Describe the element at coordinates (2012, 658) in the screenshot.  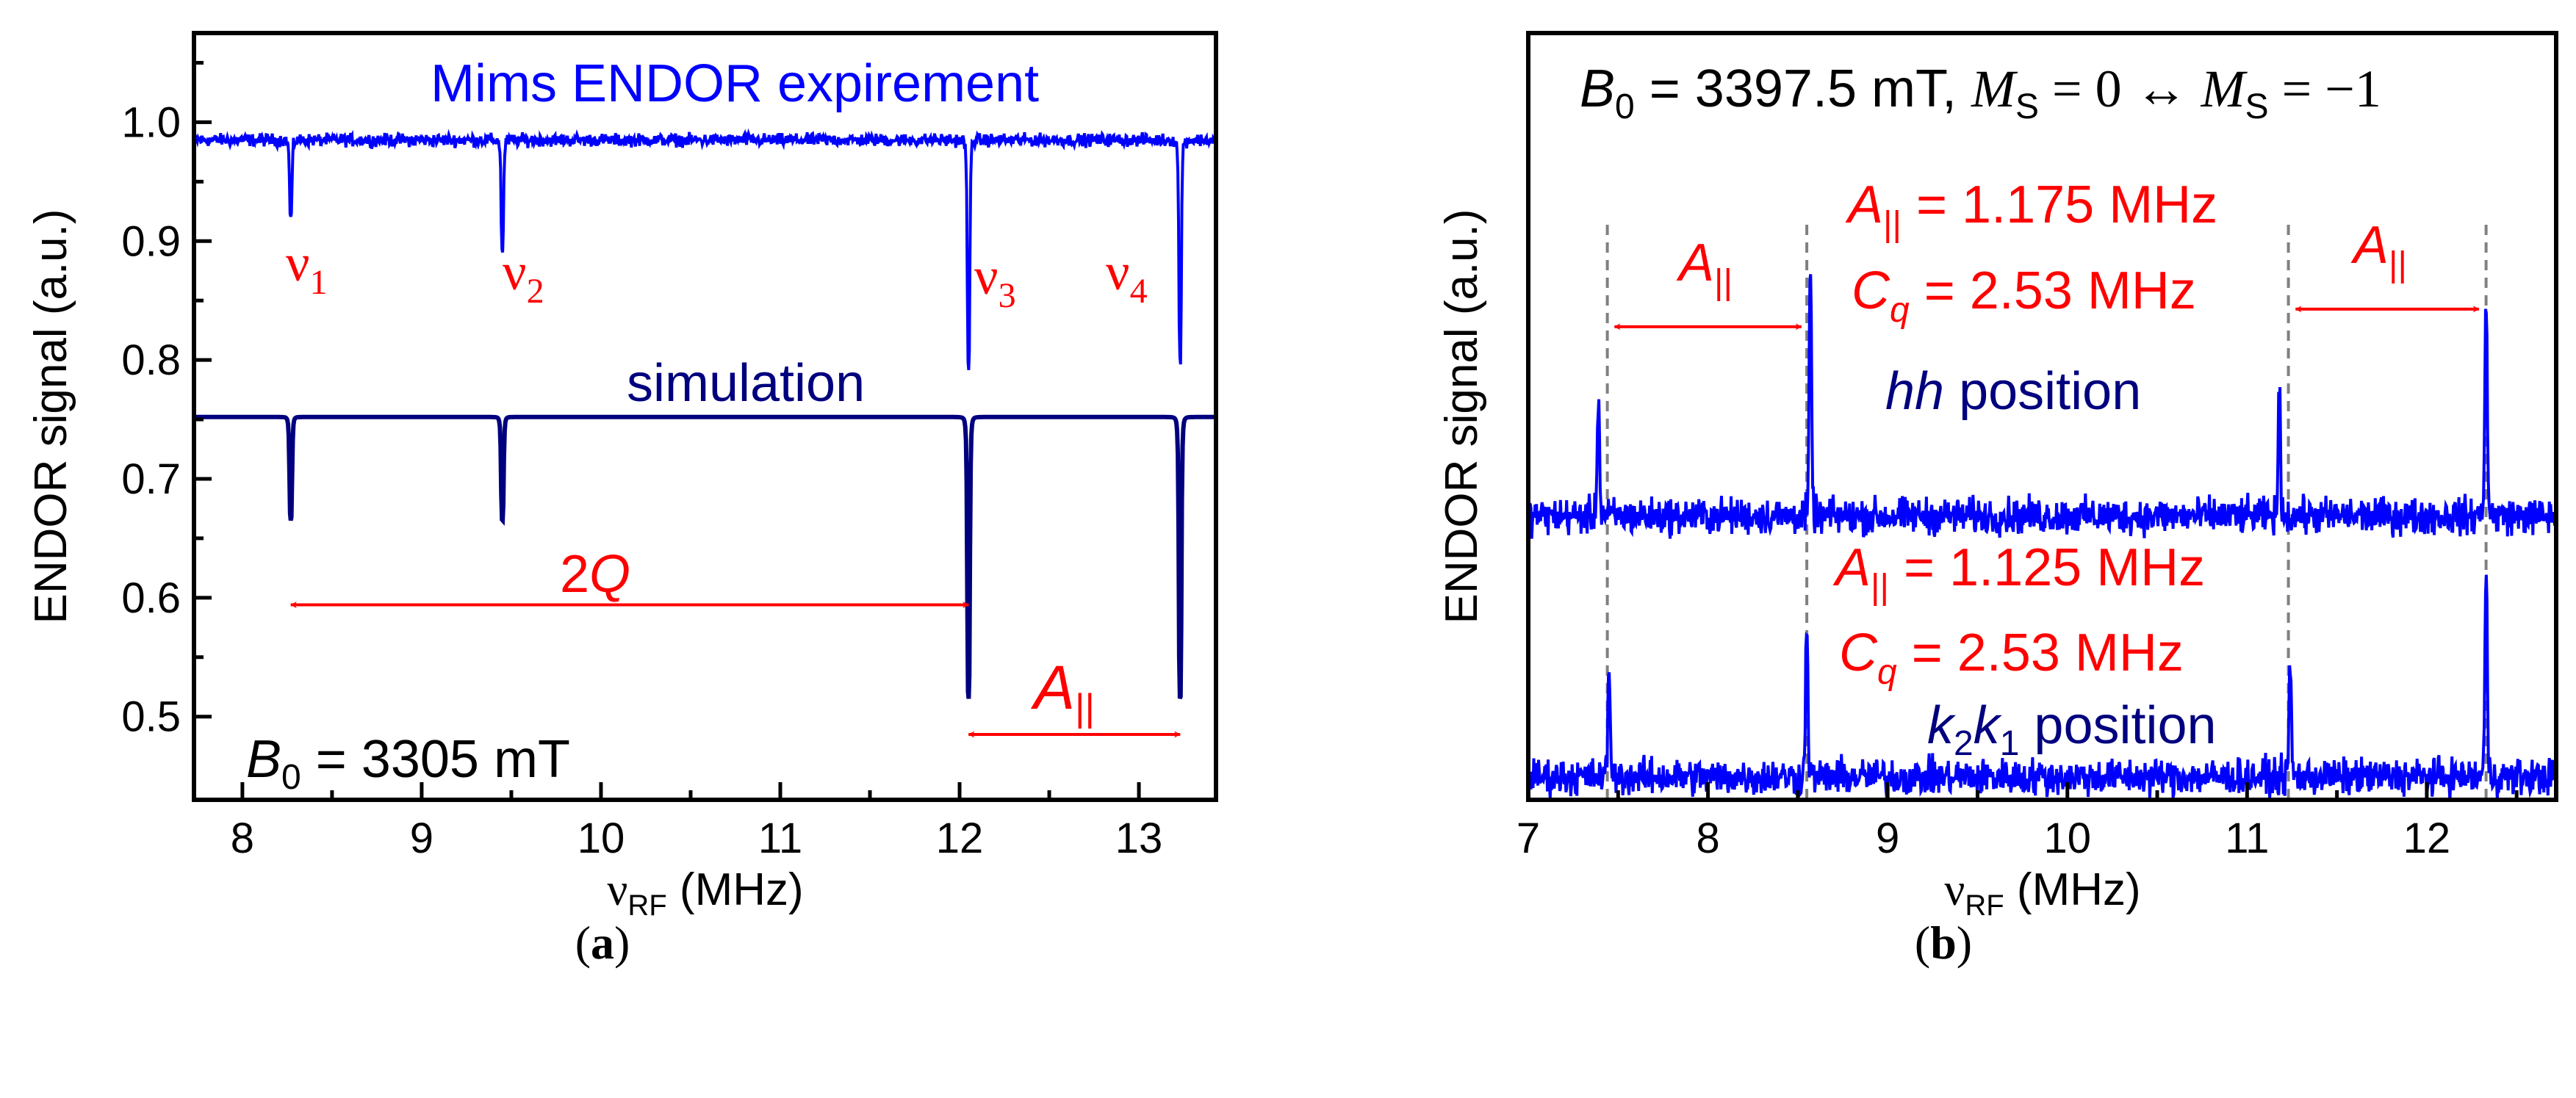
I see `k2k1-cq-value: Cq = 2.53 MHz` at that location.